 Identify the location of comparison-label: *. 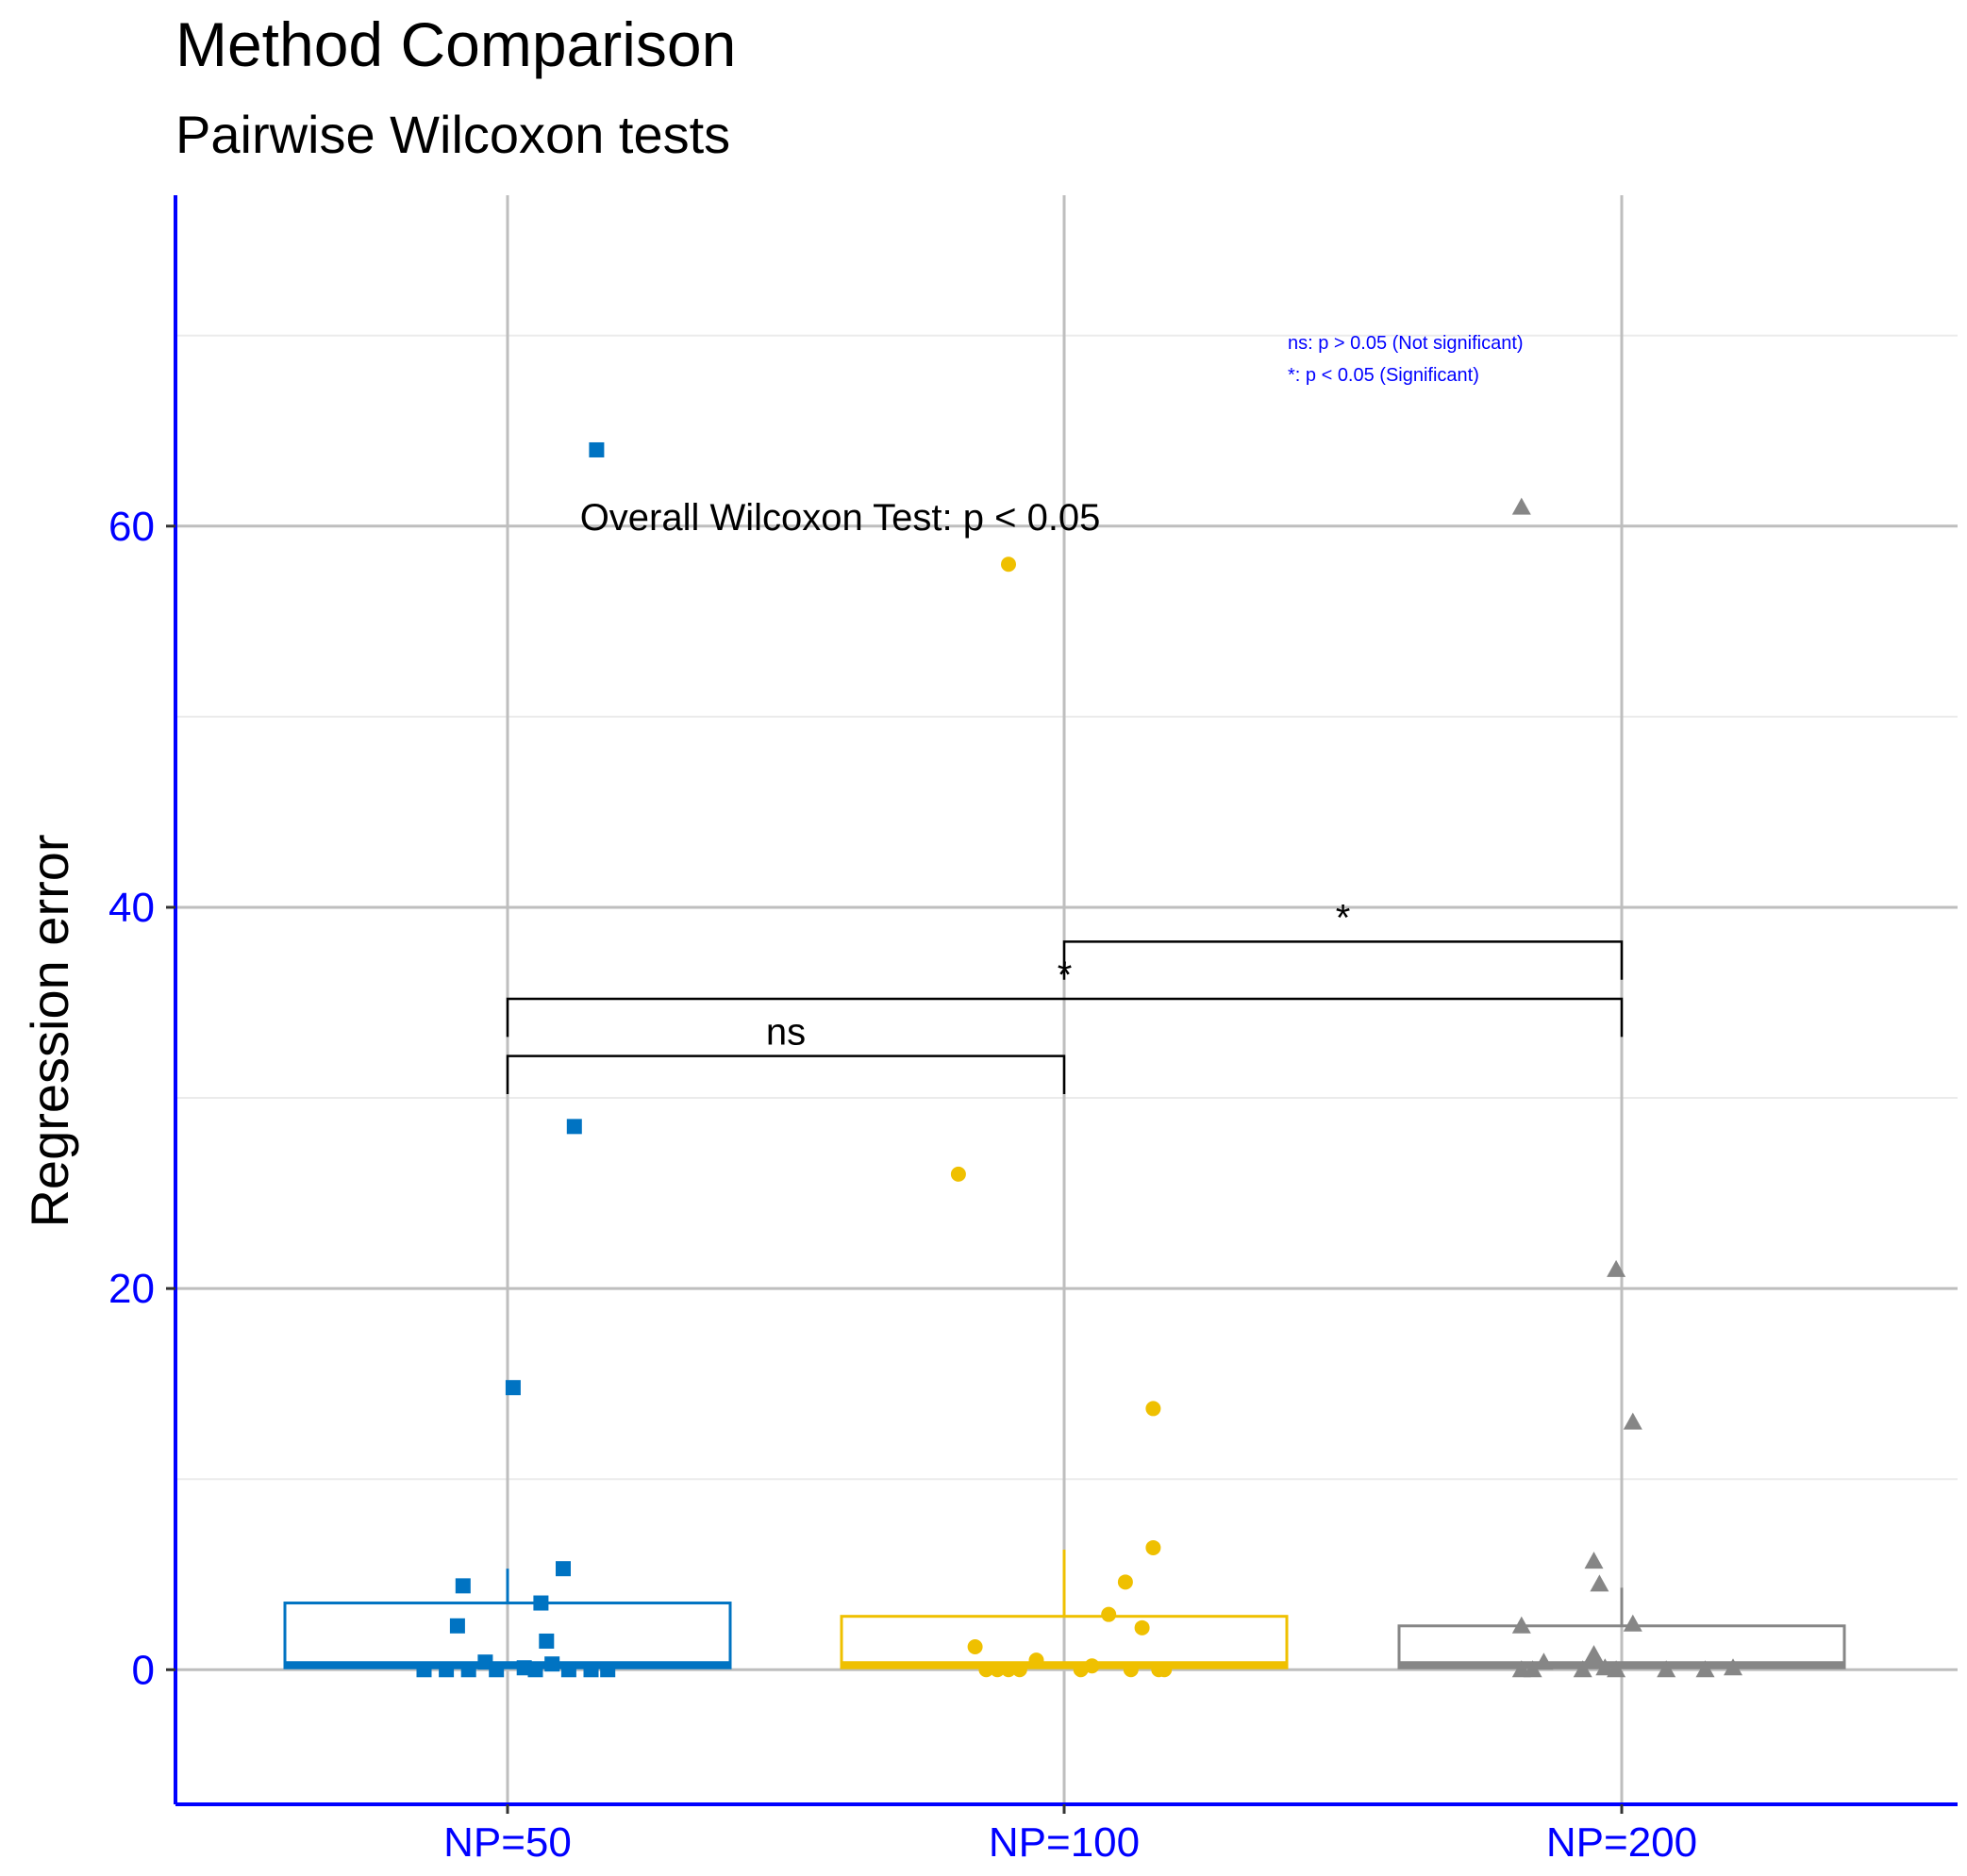
(1343, 917).